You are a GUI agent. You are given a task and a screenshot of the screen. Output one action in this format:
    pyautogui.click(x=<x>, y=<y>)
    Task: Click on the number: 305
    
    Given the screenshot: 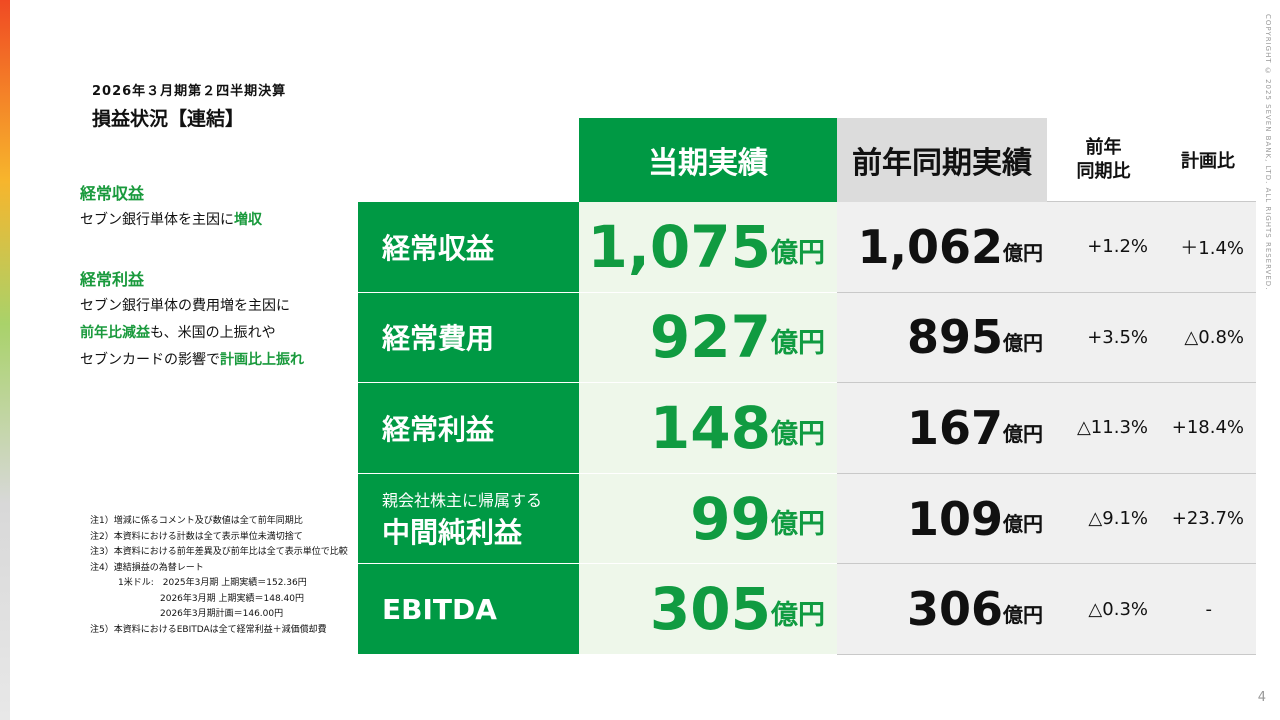 What is the action you would take?
    pyautogui.click(x=710, y=609)
    